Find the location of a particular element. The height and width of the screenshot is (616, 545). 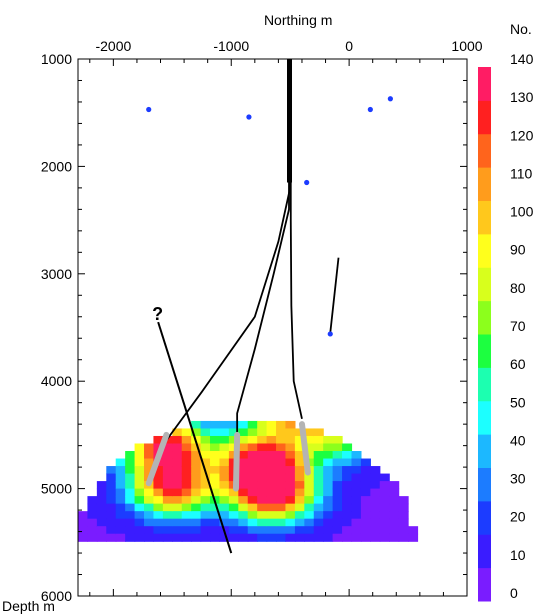

colorbar-tick-label: 30 is located at coordinates (518, 479).